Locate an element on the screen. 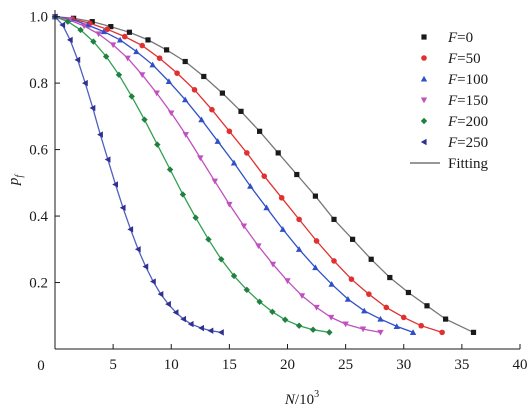 Image resolution: width=529 pixels, height=412 pixels. x-axis-var: N is located at coordinates (290, 400).